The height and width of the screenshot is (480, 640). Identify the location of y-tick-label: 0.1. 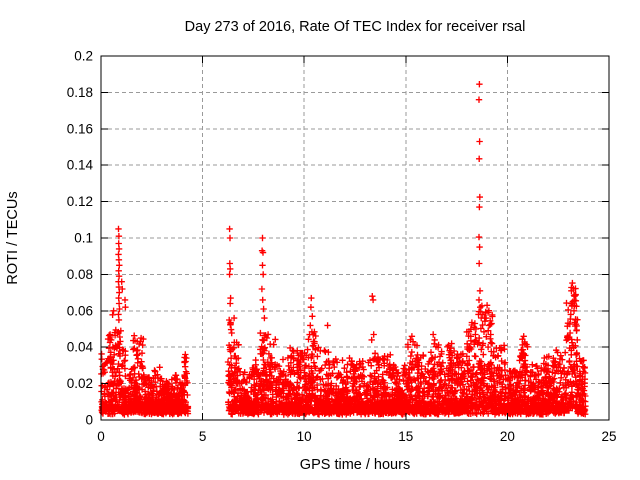
(83, 238).